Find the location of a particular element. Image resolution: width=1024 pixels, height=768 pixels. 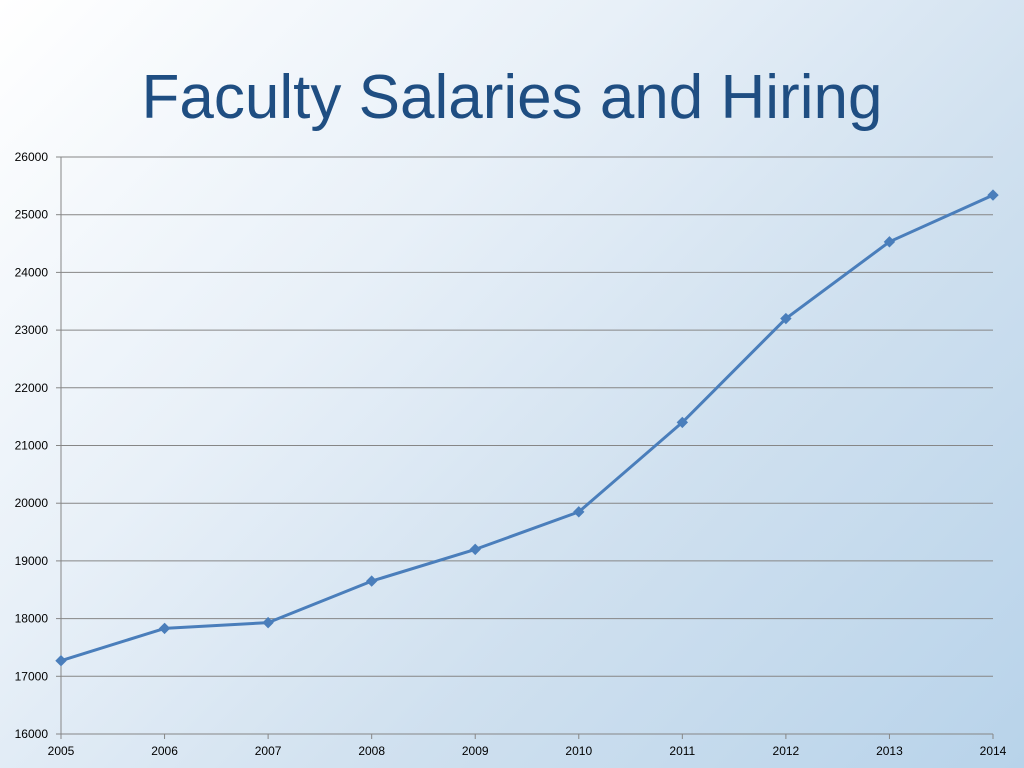

y-tick-label: 21000 is located at coordinates (32, 446).